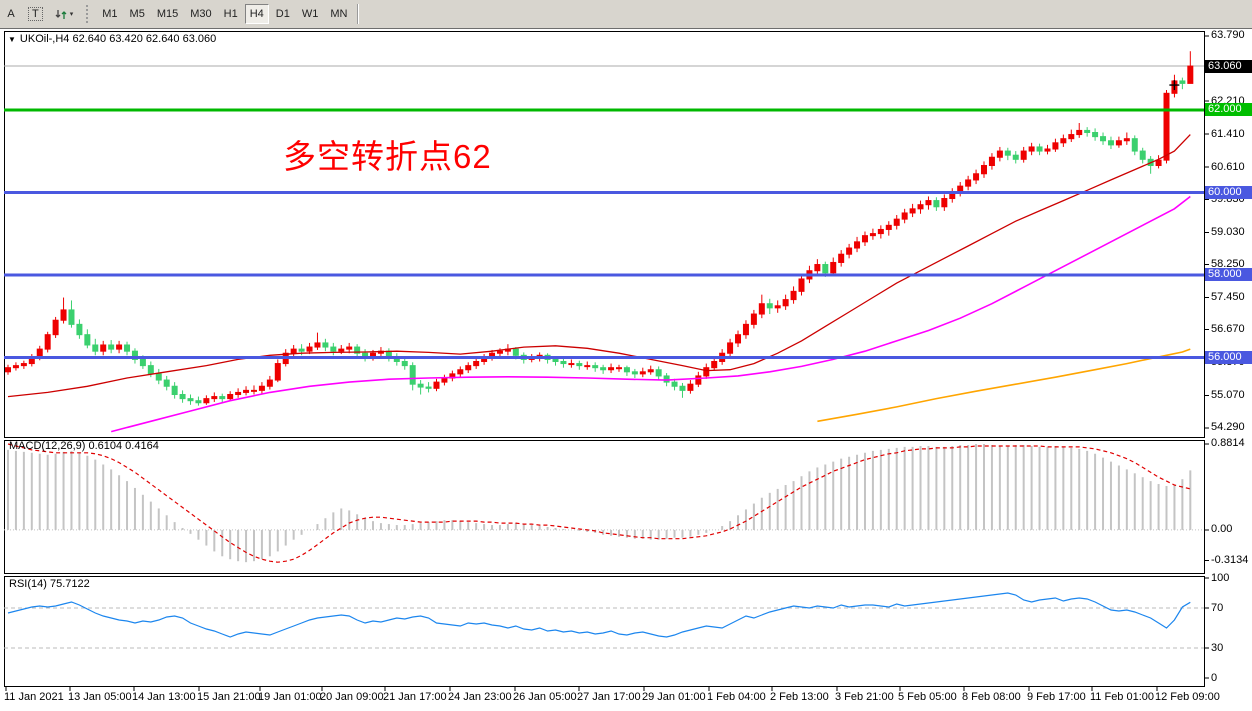 The width and height of the screenshot is (1252, 711). I want to click on time-tick-label: 8 Feb 08:00, so click(991, 697).